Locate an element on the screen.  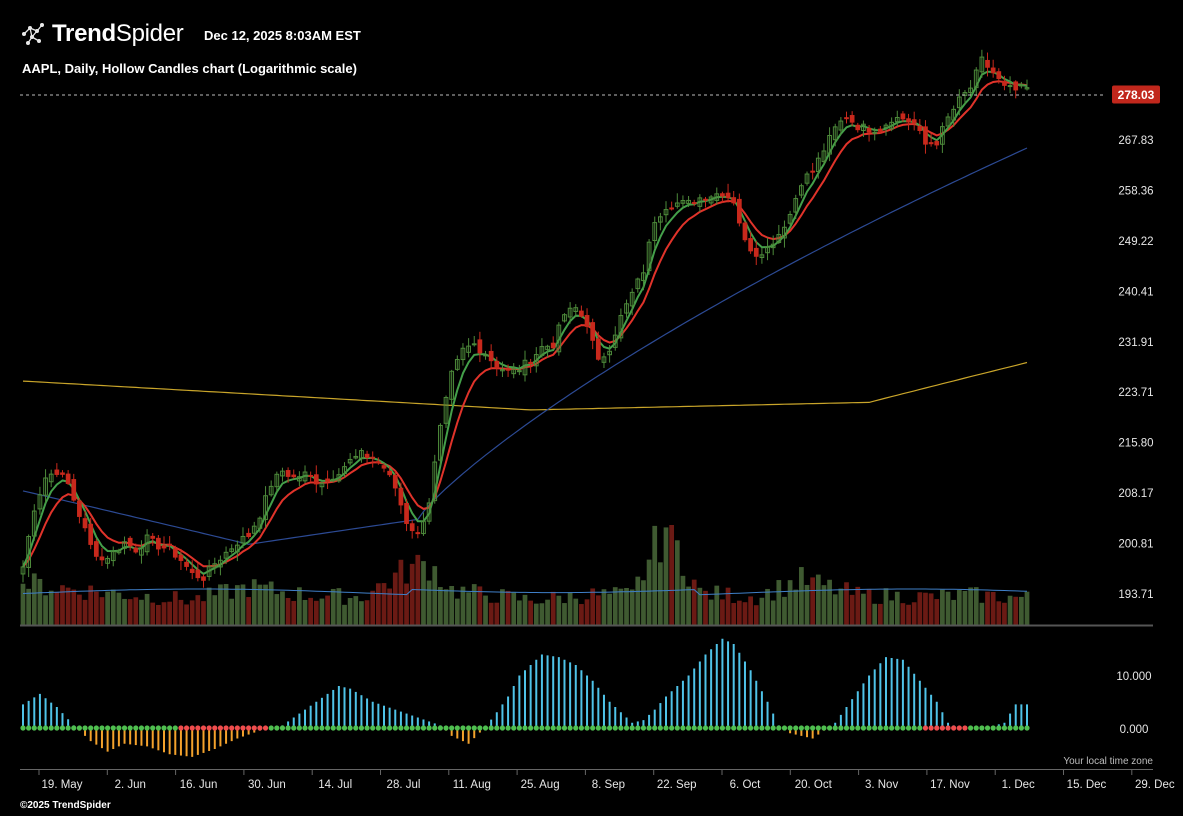
date-tick-label: 17. Nov is located at coordinates (950, 785).